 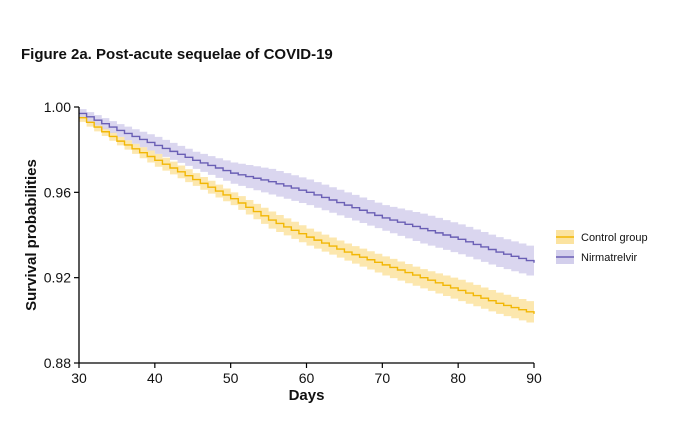 I want to click on nirmatrelvir-legend-label: Nirmatrelvir, so click(x=609, y=258).